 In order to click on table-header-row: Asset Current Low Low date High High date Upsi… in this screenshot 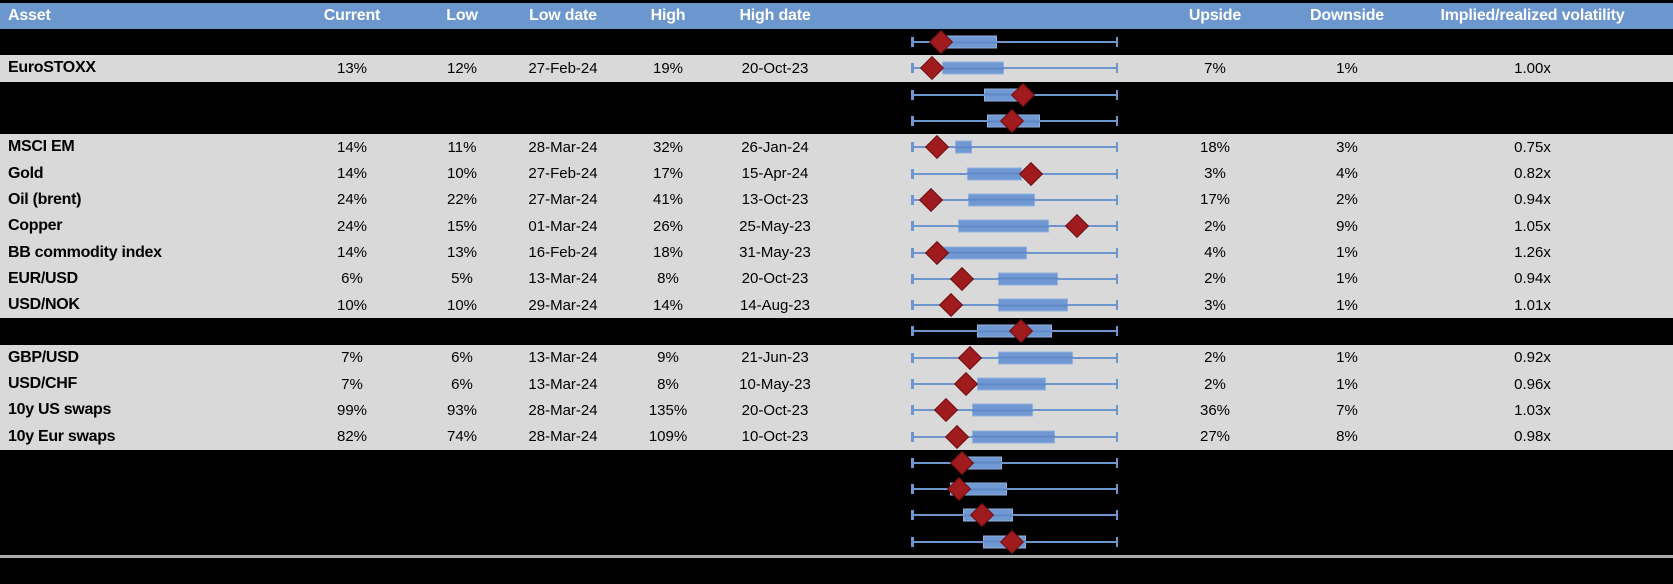, I will do `click(836, 16)`.